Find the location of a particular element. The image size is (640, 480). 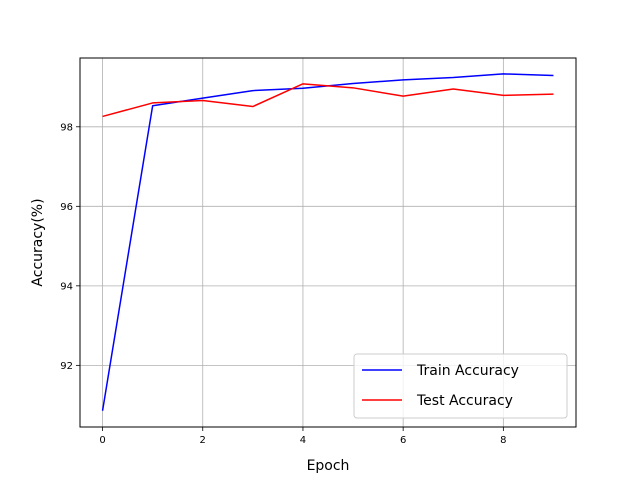

legend-box is located at coordinates (460, 386).